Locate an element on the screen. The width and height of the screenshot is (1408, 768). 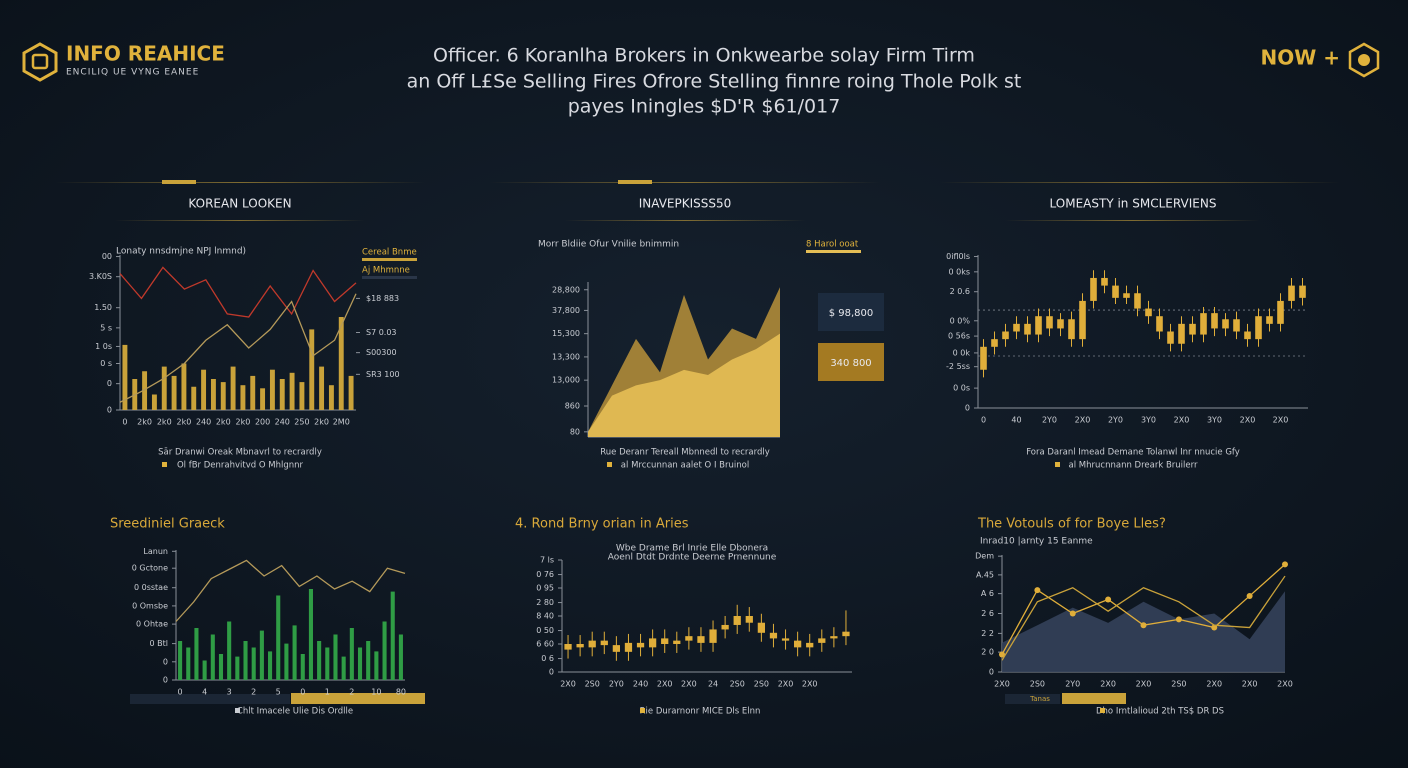
y-tick-label: 2 0 is located at coordinates (987, 652).